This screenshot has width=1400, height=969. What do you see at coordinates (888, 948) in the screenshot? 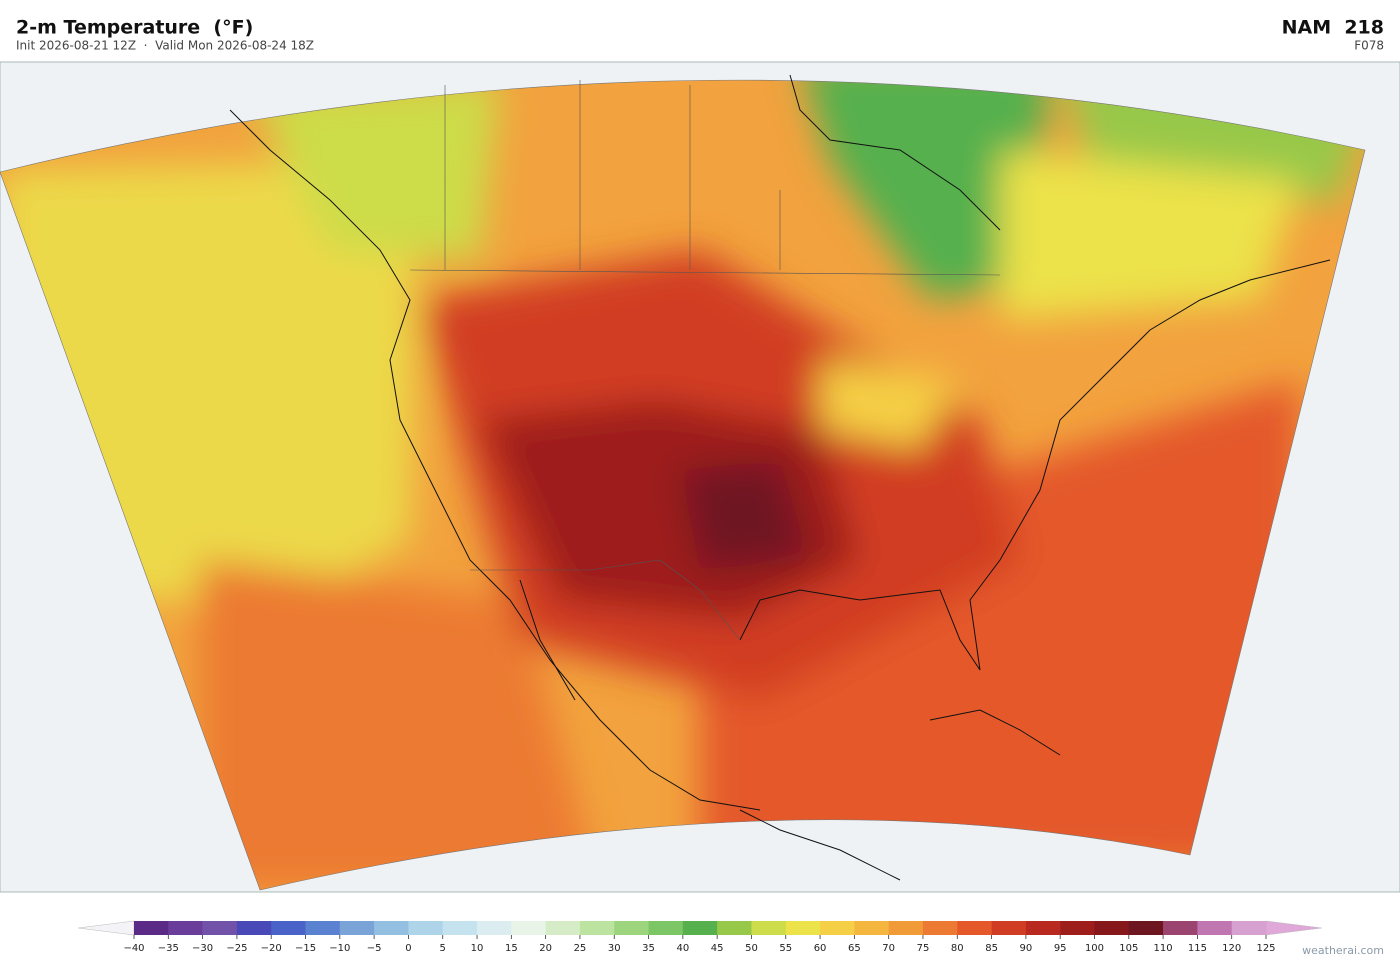
I see `tick-label: 70` at bounding box center [888, 948].